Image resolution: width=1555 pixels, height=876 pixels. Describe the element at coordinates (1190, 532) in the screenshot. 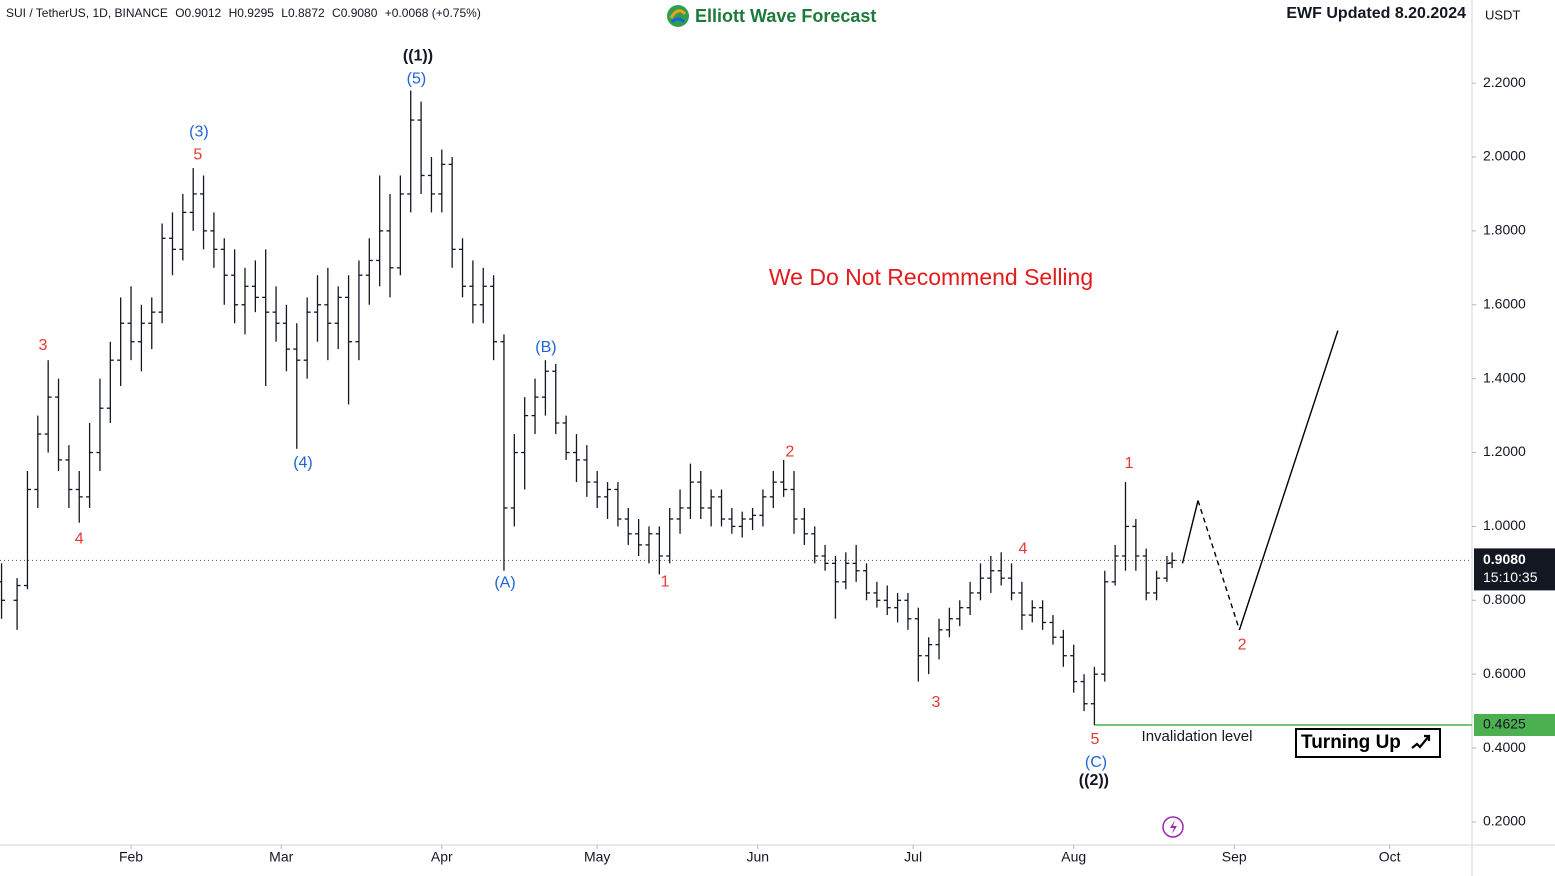

I see `projection-segment` at that location.